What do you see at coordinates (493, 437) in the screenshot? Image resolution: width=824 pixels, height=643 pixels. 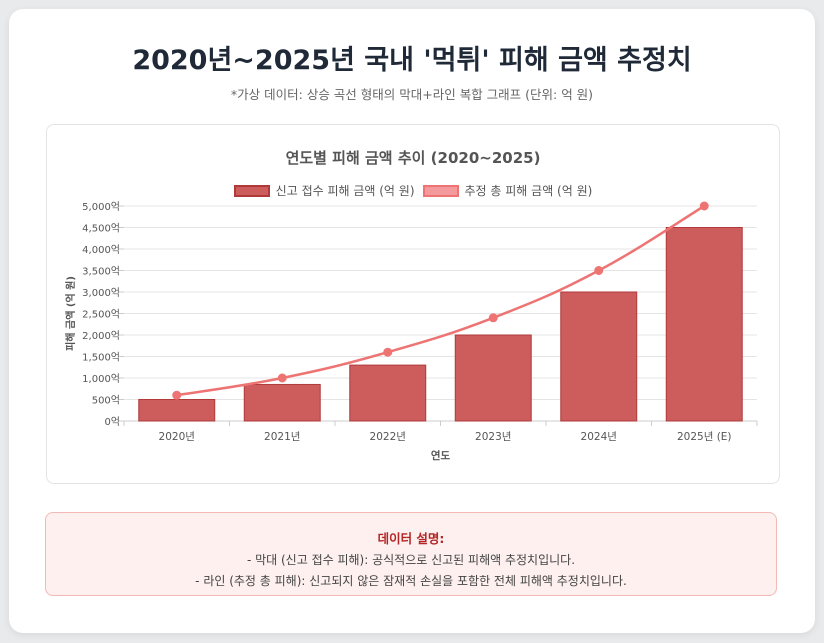 I see `x-tick-label: 2023년` at bounding box center [493, 437].